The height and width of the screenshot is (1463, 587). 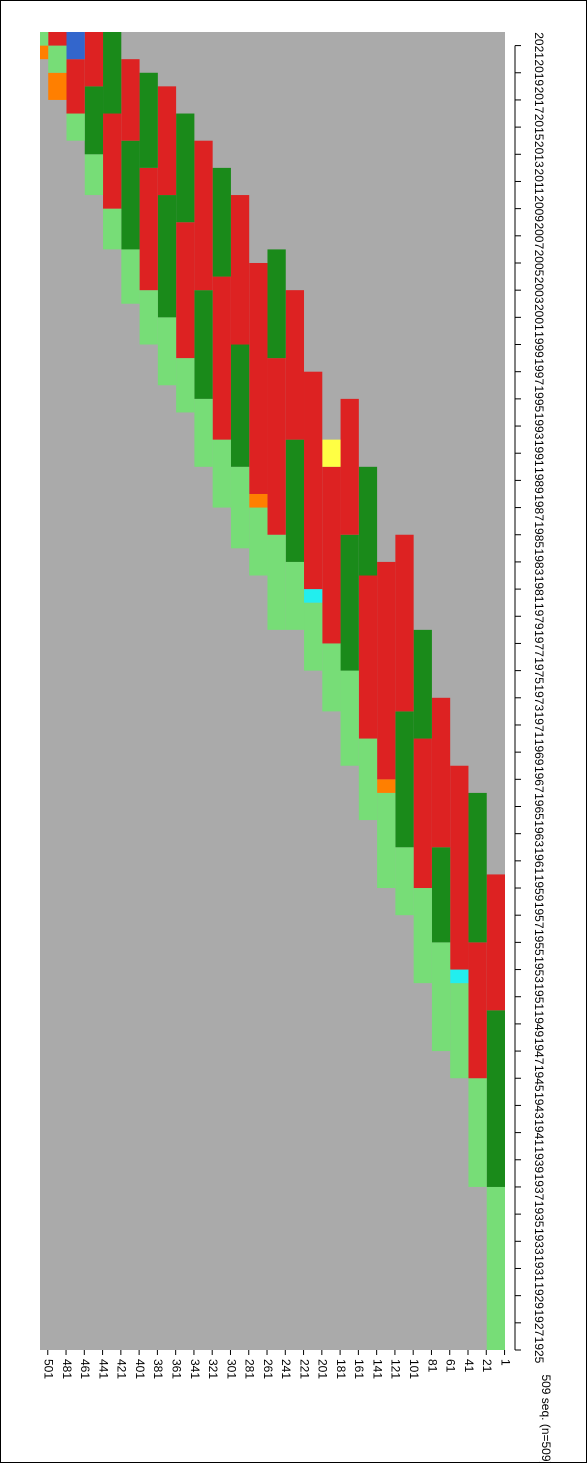 I want to click on y-tick-label: 1975, so click(x=539, y=670).